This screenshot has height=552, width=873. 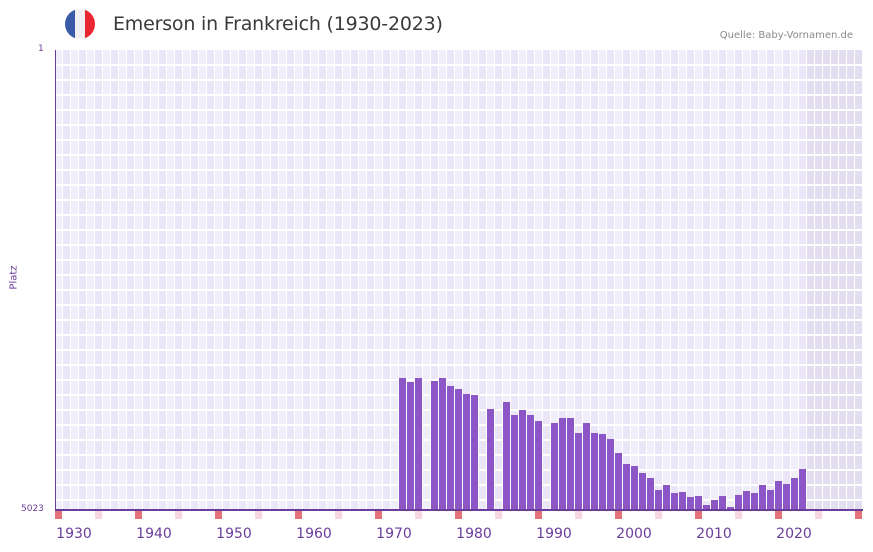 What do you see at coordinates (770, 500) in the screenshot?
I see `bar-2017` at bounding box center [770, 500].